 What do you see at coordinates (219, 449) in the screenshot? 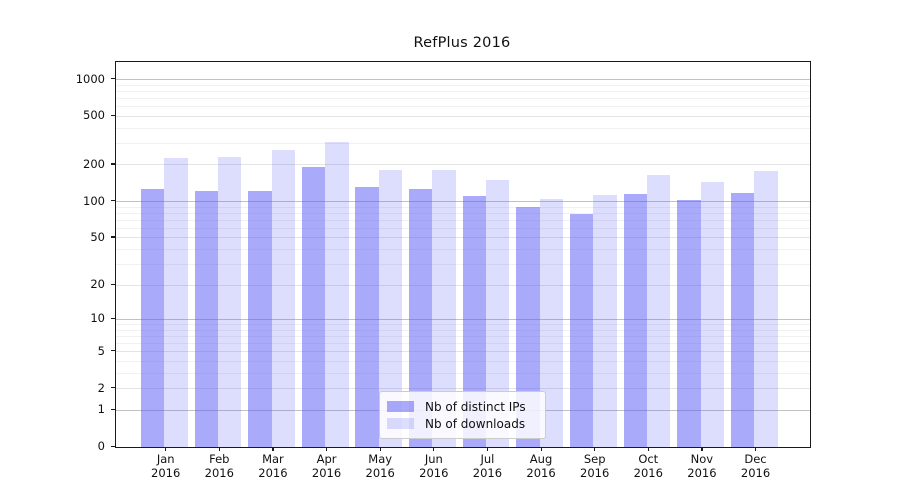
I see `x-tick-mark-feb` at bounding box center [219, 449].